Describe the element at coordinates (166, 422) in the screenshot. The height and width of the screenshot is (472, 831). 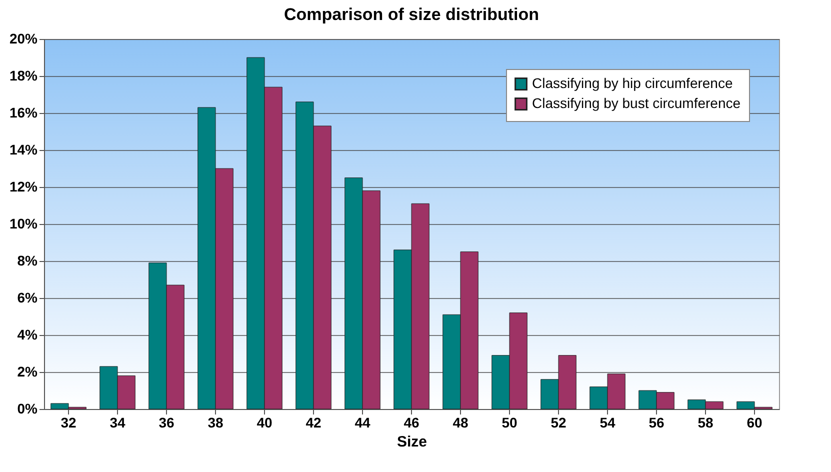
I see `x-tick-label: 36` at that location.